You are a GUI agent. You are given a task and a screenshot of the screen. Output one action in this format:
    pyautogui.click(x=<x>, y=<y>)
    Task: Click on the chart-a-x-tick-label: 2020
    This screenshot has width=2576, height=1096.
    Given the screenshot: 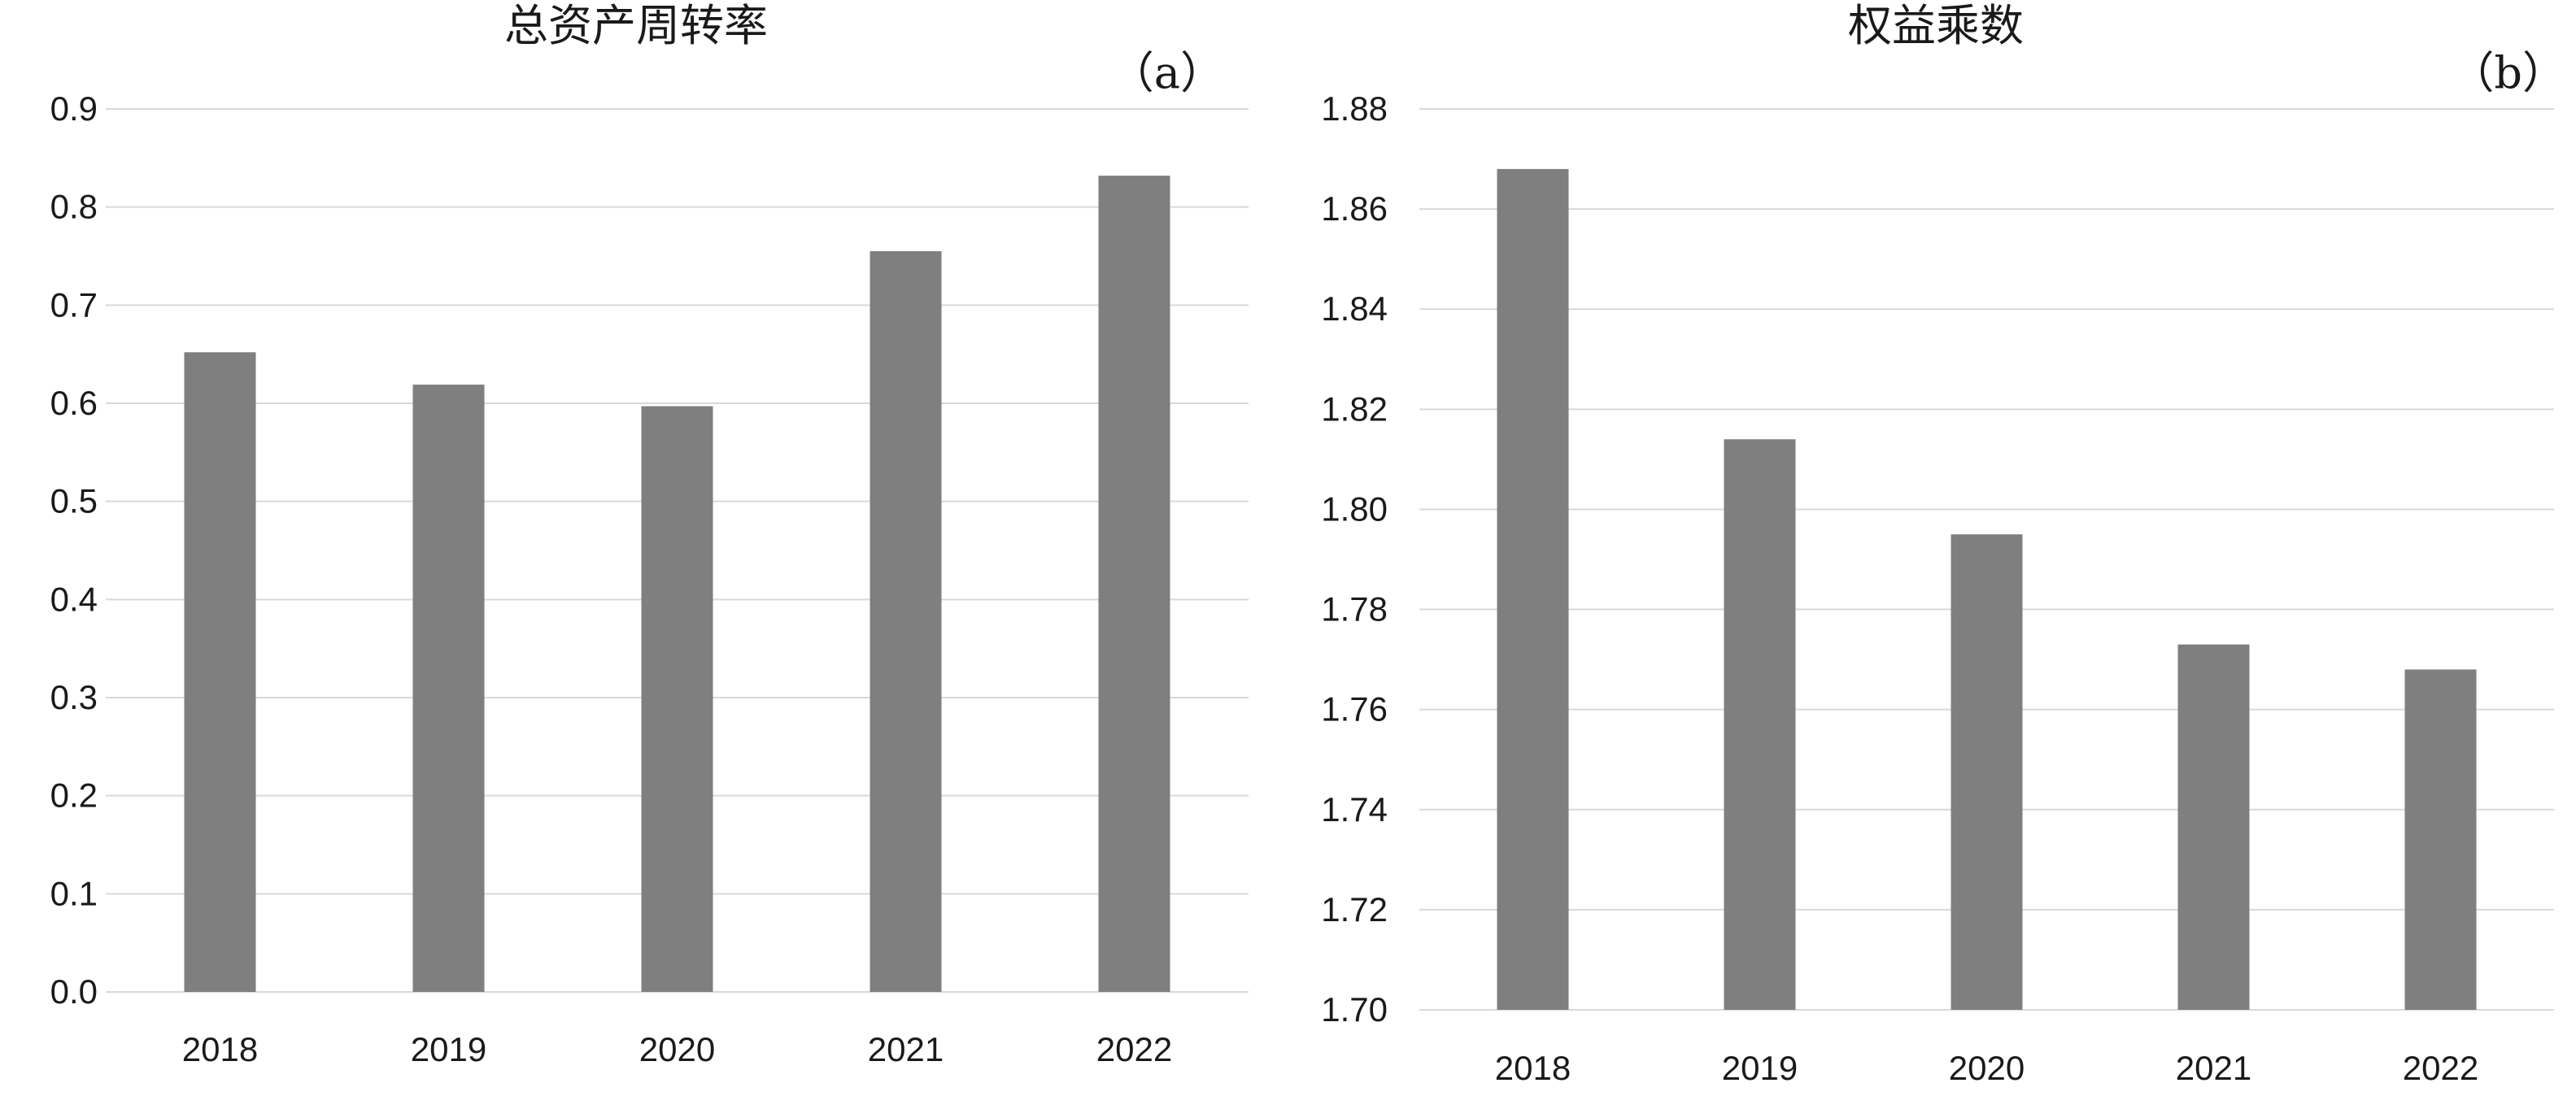 What is the action you would take?
    pyautogui.click(x=677, y=1049)
    